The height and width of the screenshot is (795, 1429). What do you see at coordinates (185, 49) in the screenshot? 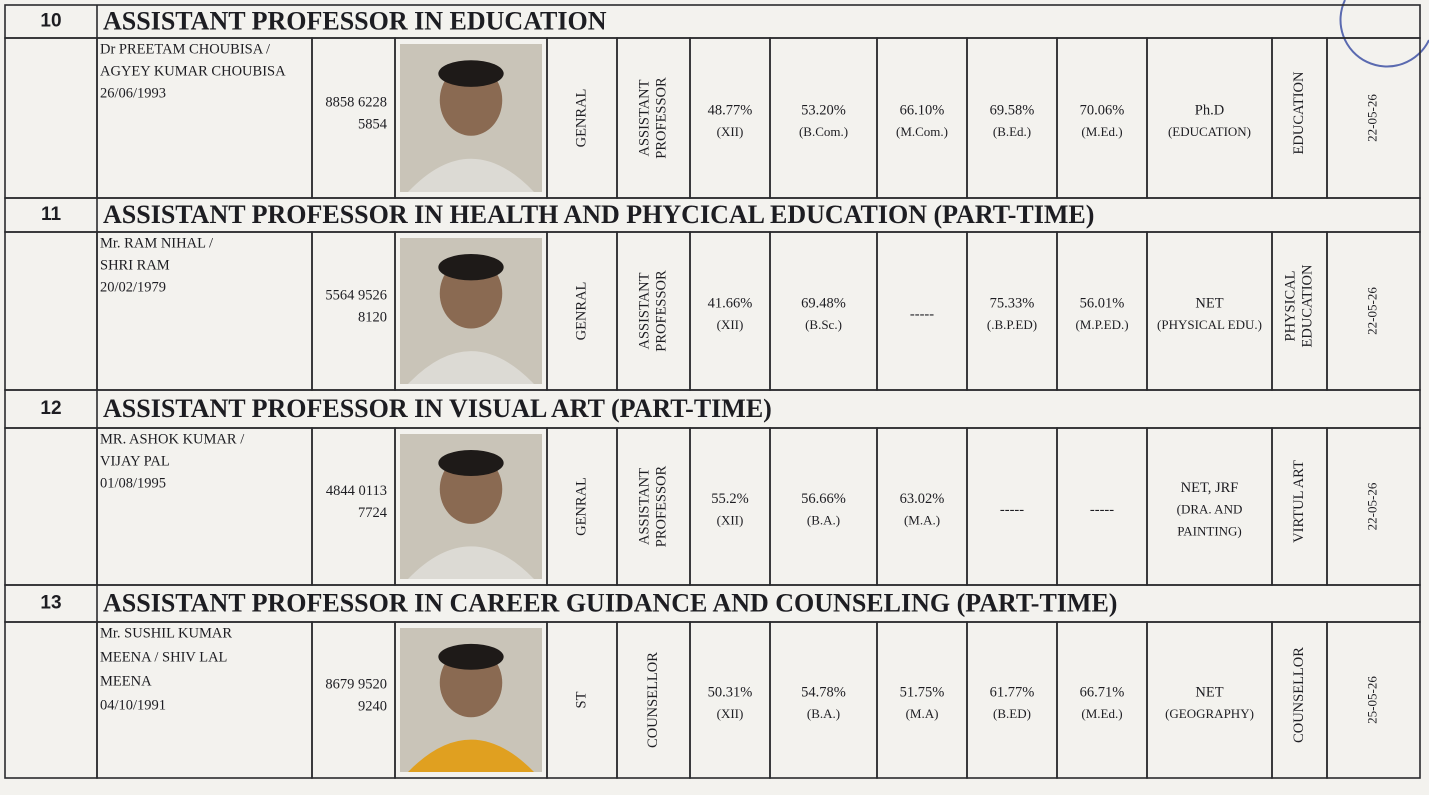
I see `candidate-name: Dr PREETAM CHOUBISA /` at bounding box center [185, 49].